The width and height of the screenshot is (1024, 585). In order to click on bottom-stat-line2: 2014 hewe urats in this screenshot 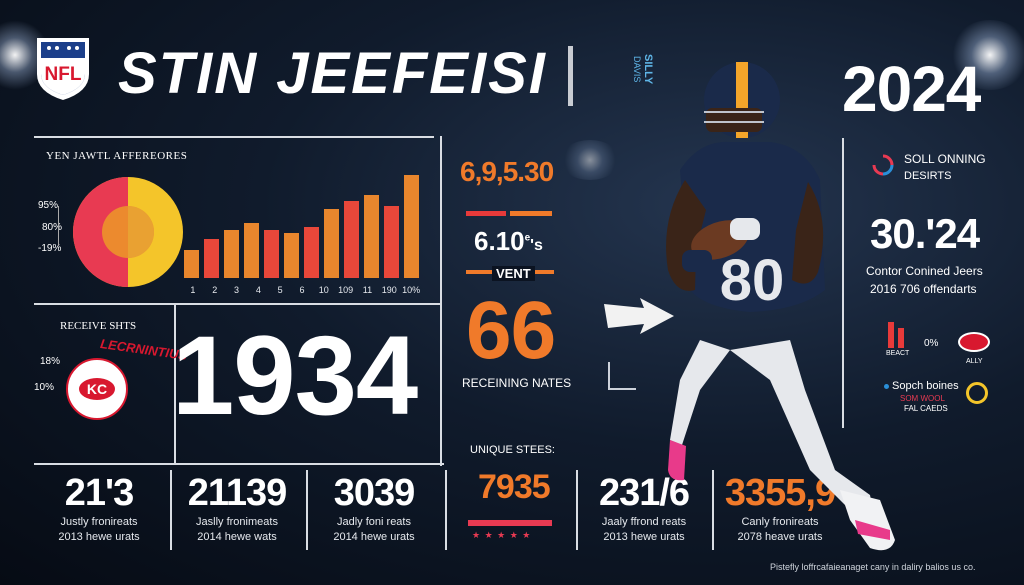, I will do `click(374, 537)`.